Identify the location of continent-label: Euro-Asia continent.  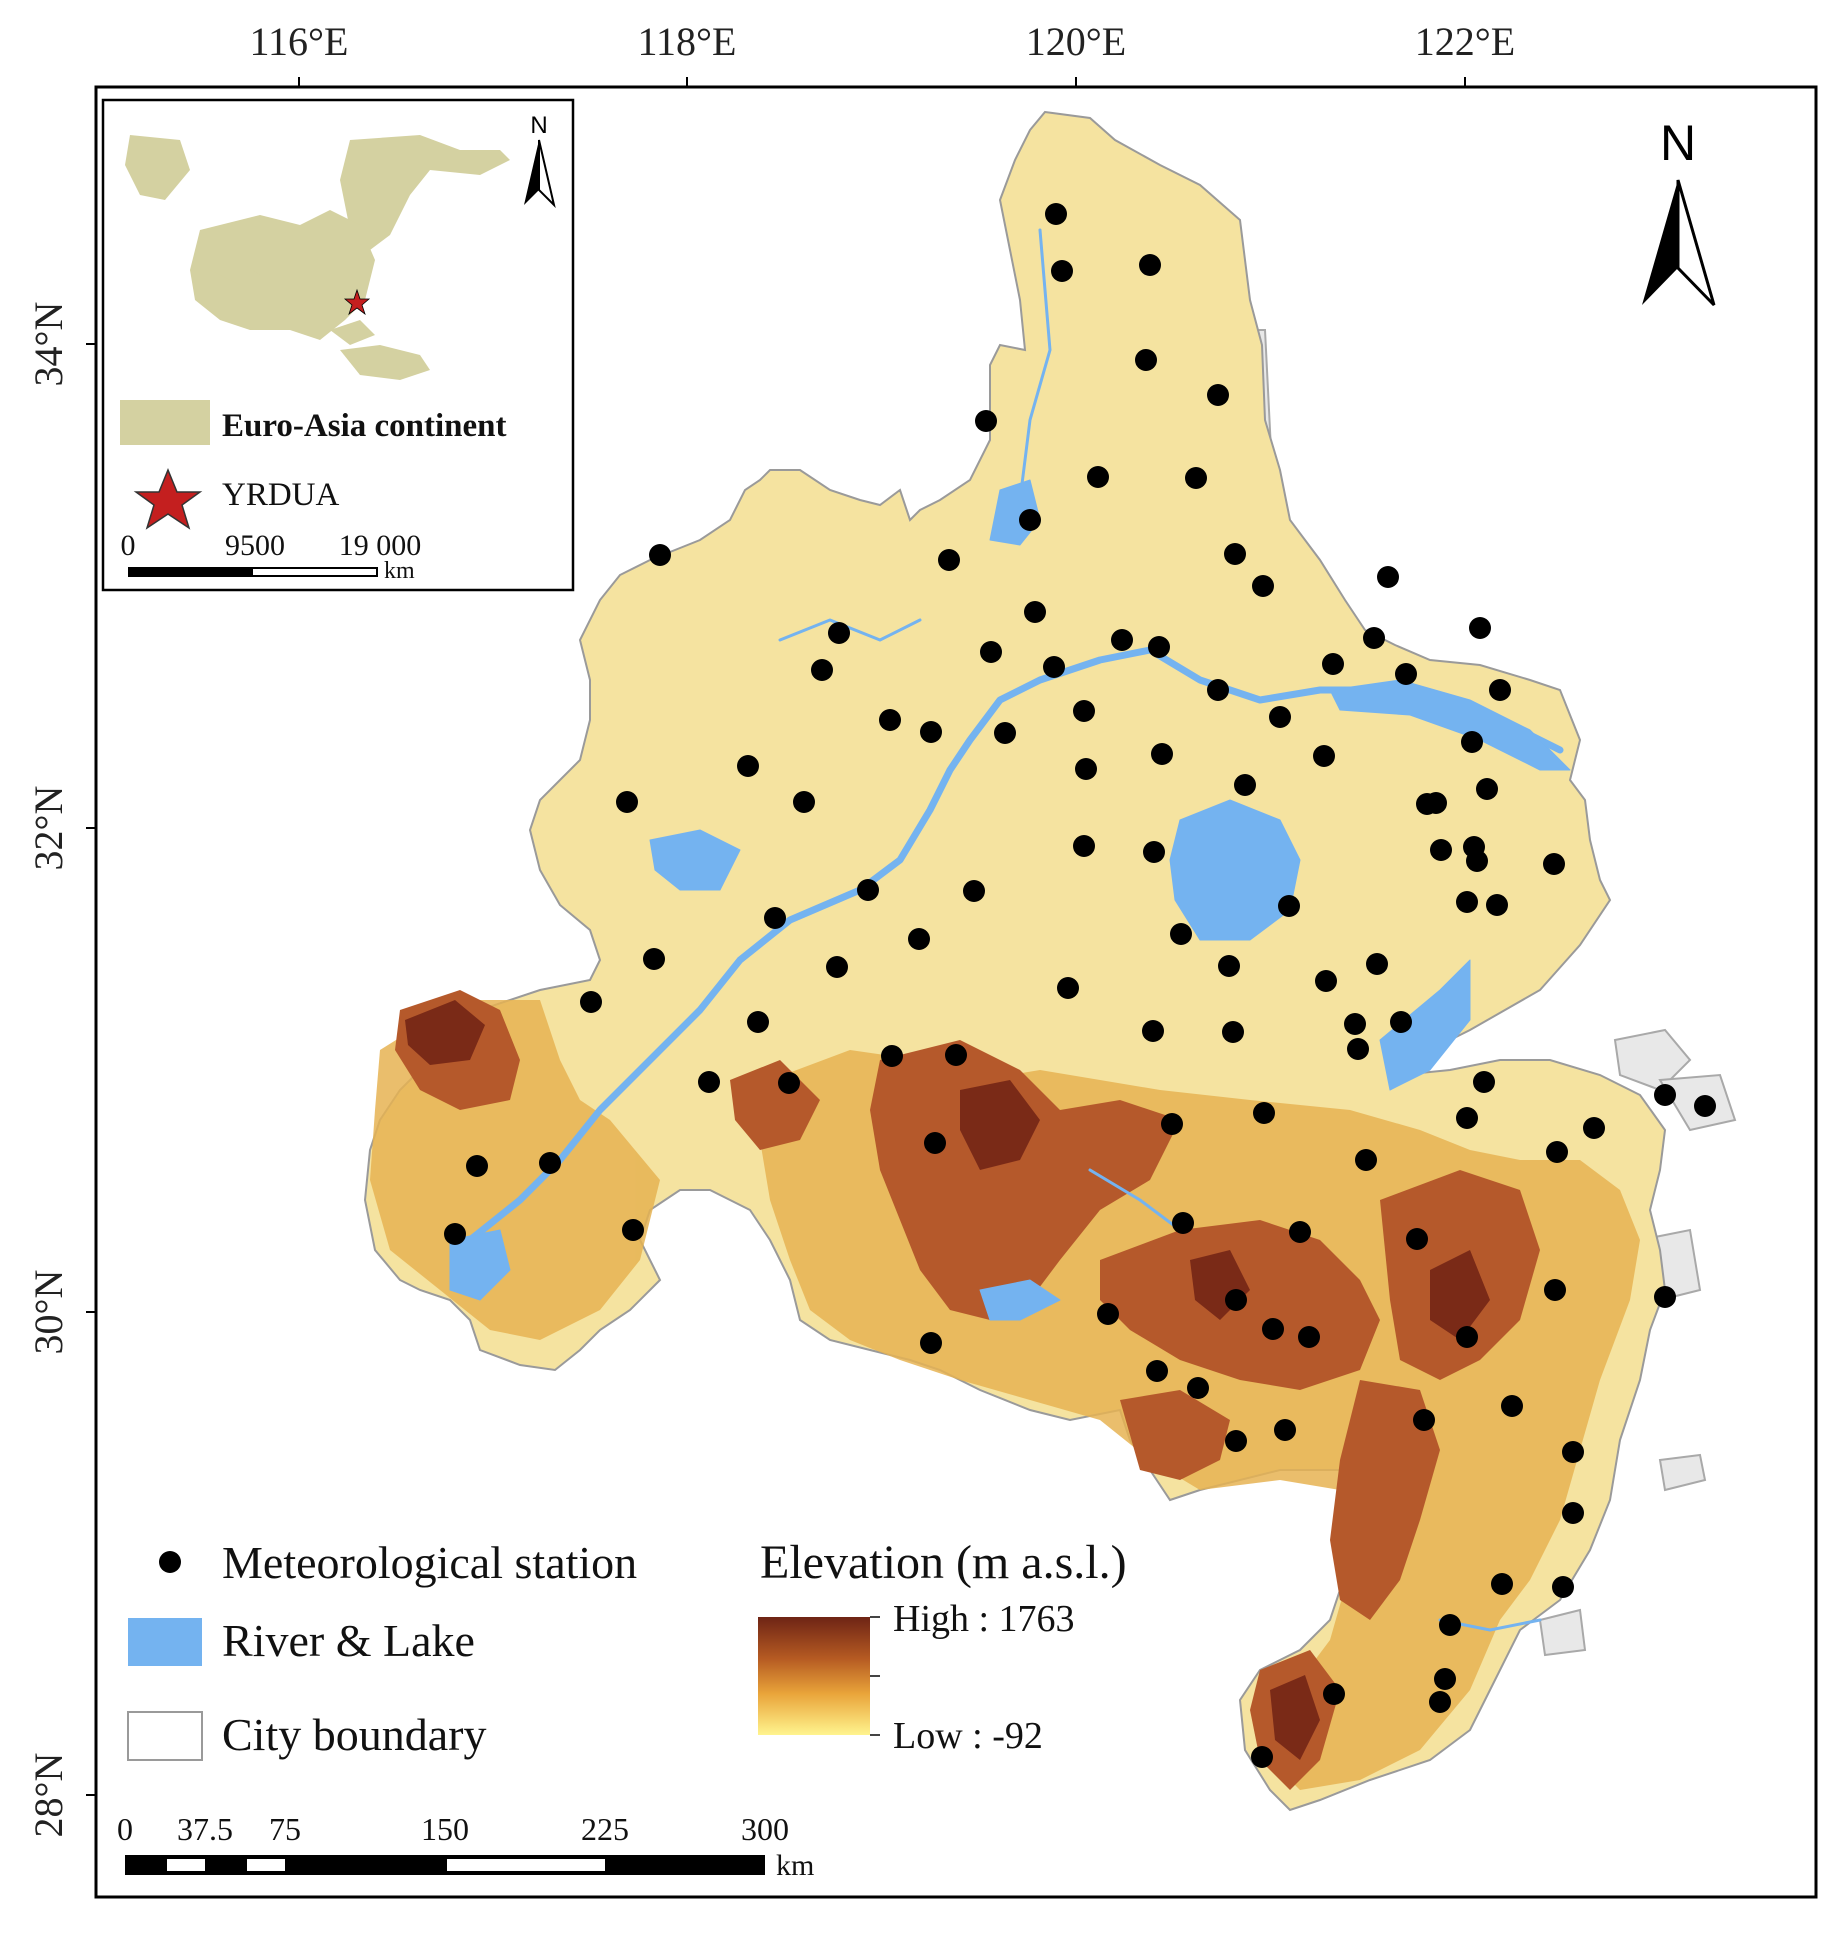
(364, 426).